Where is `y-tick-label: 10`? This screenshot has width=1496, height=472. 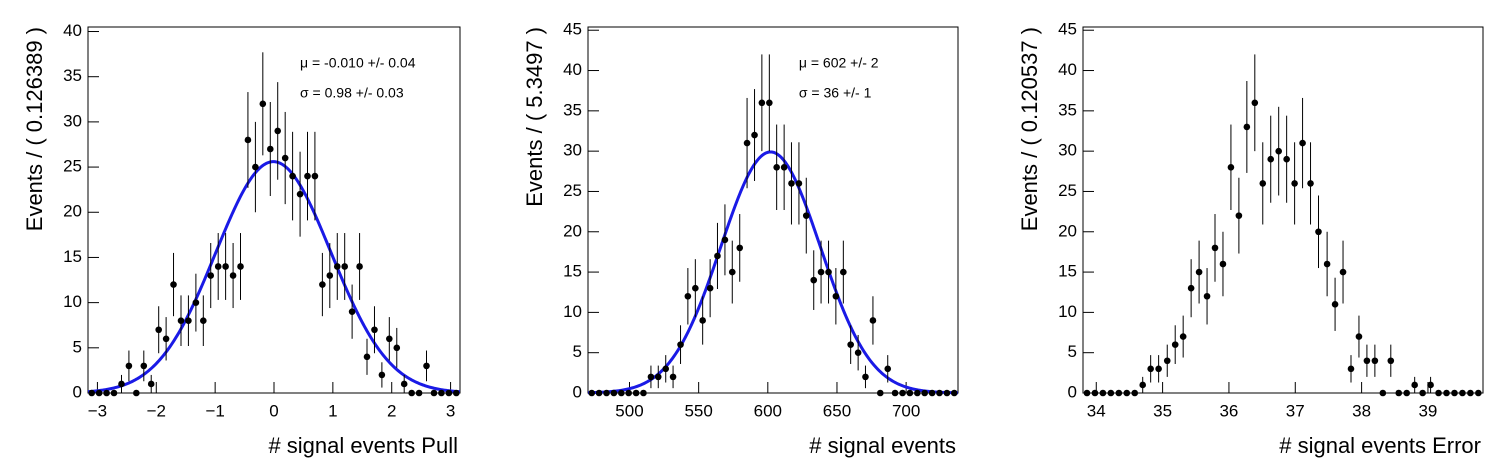
y-tick-label: 10 is located at coordinates (1067, 311).